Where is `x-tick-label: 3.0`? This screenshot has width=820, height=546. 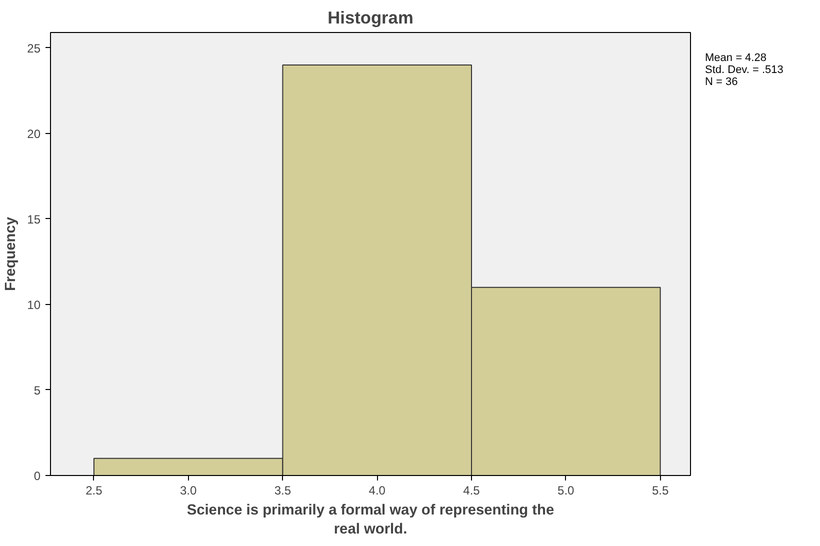
x-tick-label: 3.0 is located at coordinates (188, 491).